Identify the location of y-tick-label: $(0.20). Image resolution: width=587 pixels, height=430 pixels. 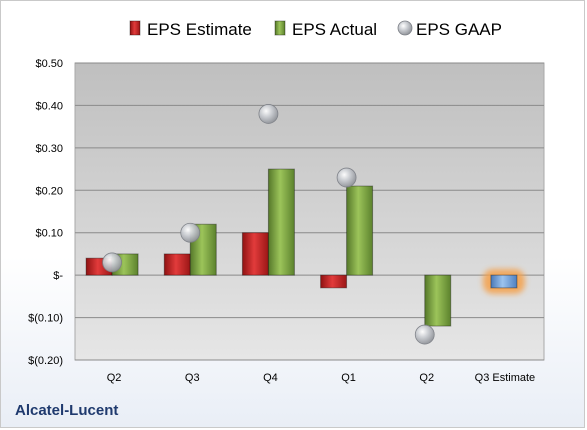
(45, 361).